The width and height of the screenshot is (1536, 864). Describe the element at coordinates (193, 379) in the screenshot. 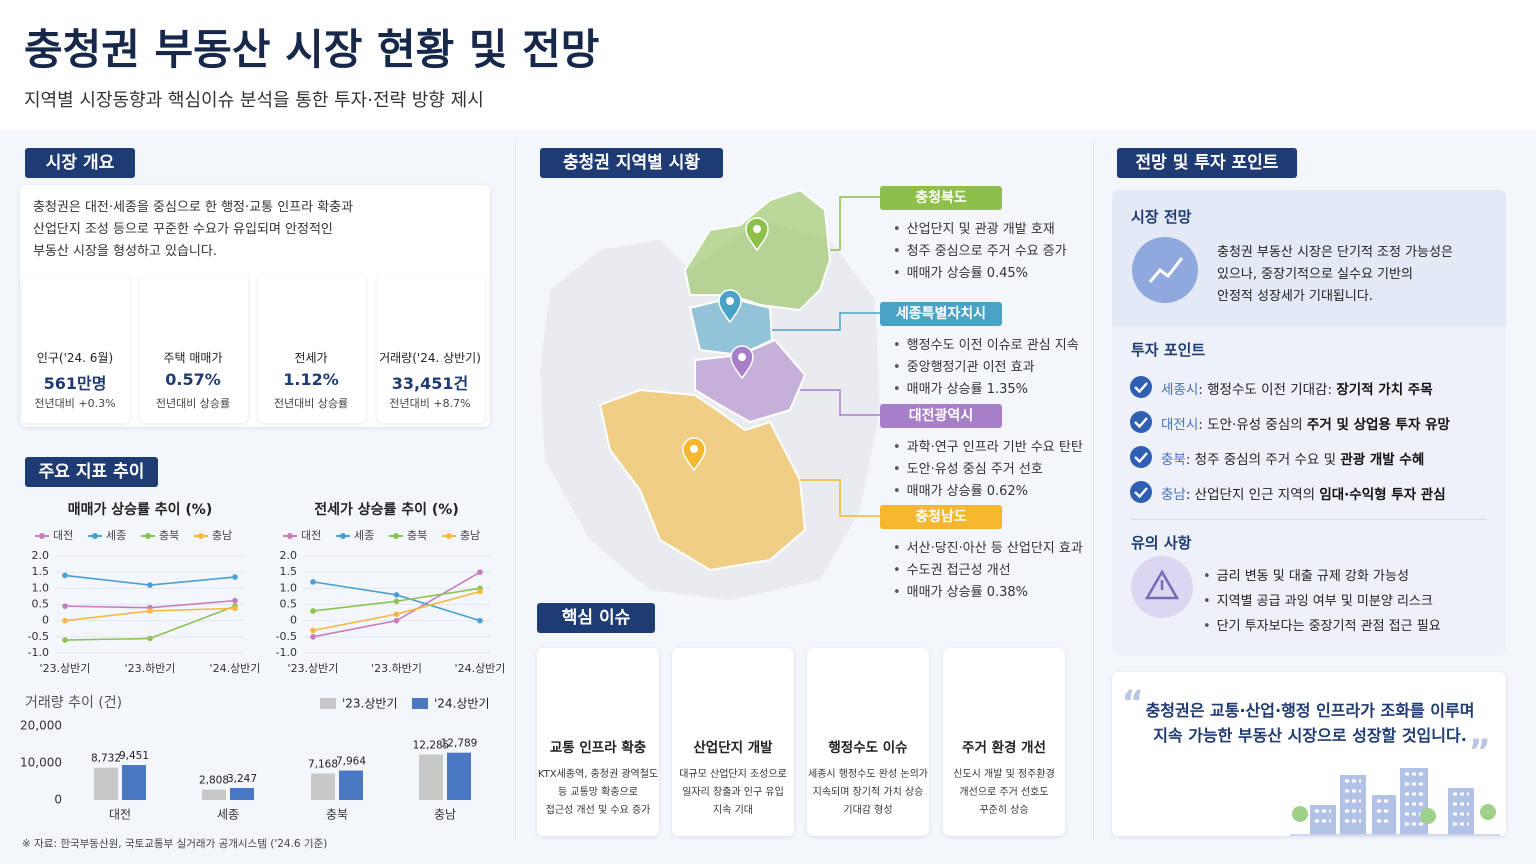

I see `stat-value: 0.57%` at that location.